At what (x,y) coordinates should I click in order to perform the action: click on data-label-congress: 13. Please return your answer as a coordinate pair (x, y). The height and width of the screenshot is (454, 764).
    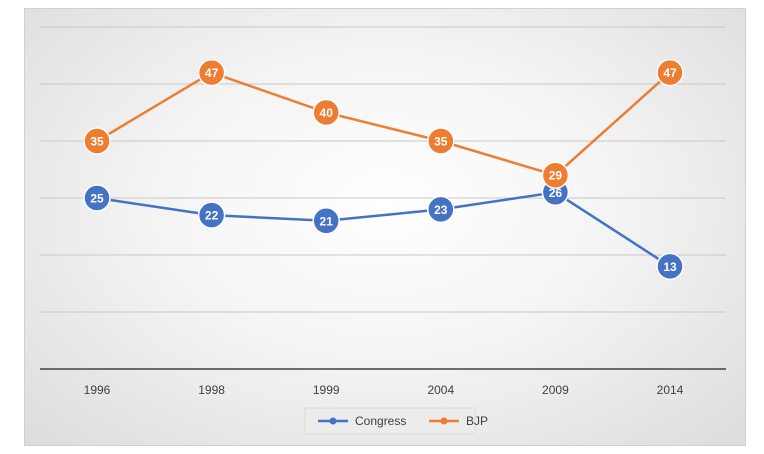
    Looking at the image, I should click on (670, 267).